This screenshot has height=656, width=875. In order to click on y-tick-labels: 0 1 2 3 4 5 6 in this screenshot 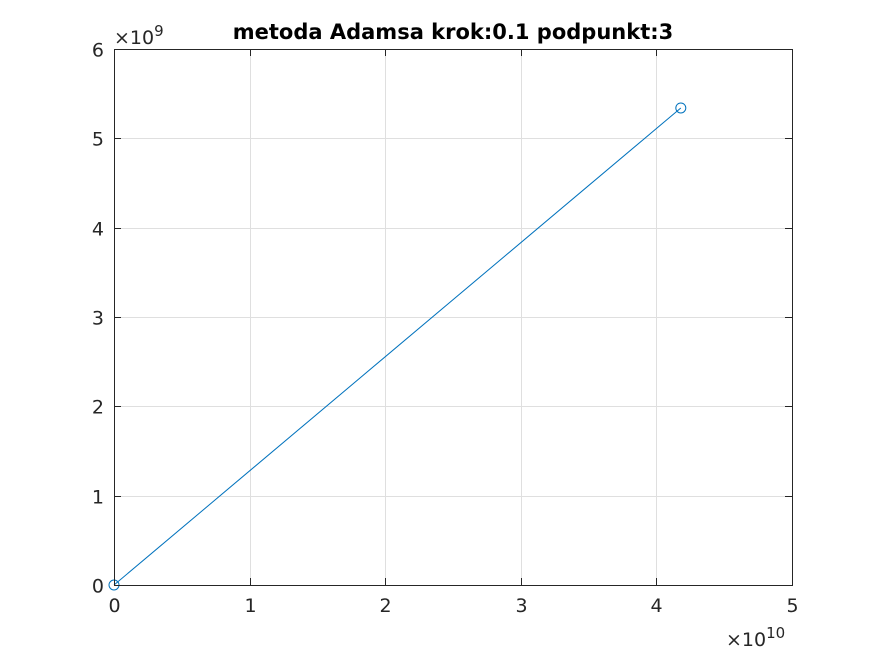, I will do `click(98, 319)`.